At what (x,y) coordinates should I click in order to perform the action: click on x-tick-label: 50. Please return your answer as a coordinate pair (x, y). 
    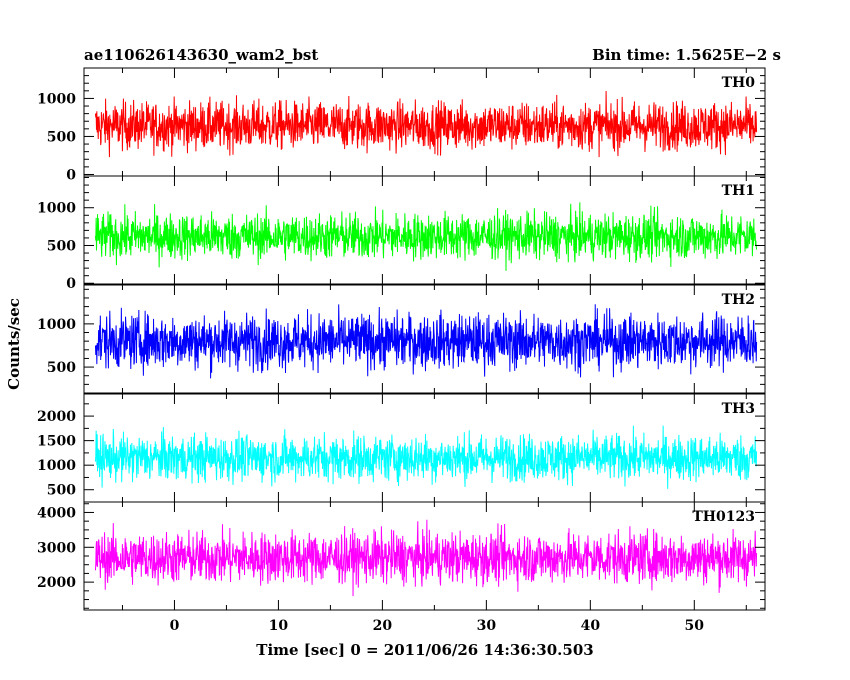
    Looking at the image, I should click on (695, 626).